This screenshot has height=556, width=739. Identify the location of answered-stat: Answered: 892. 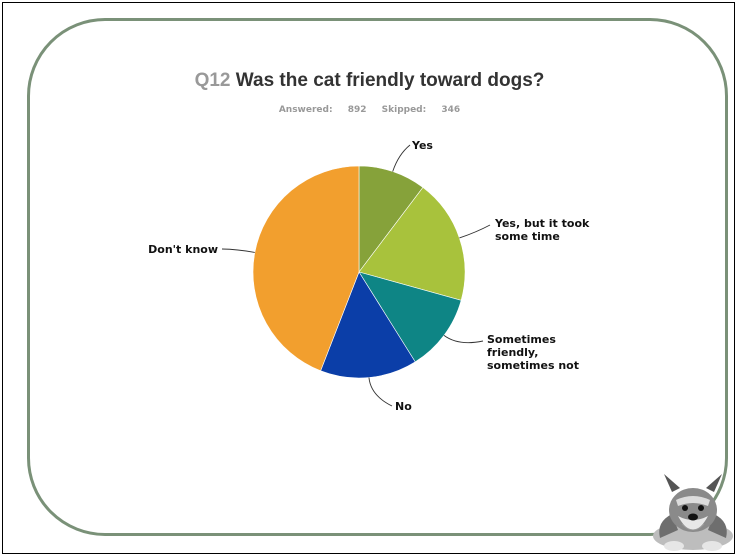
(323, 110).